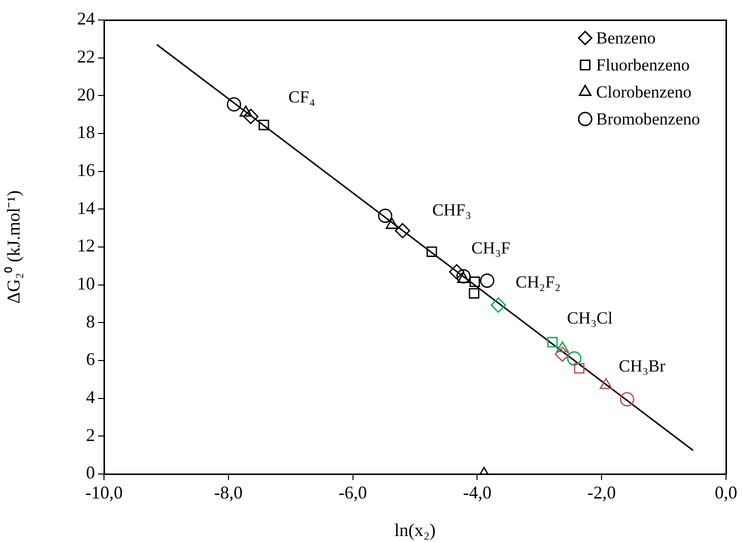  What do you see at coordinates (648, 118) in the screenshot?
I see `legend-label: Bromobenzeno` at bounding box center [648, 118].